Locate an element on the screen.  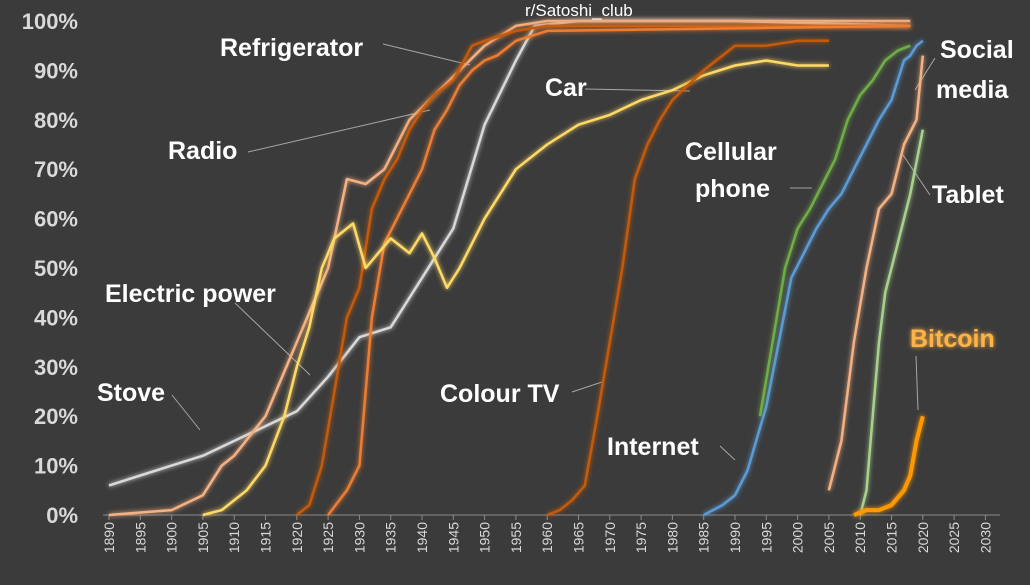
x-tick-label: 1890 is located at coordinates (109, 537).